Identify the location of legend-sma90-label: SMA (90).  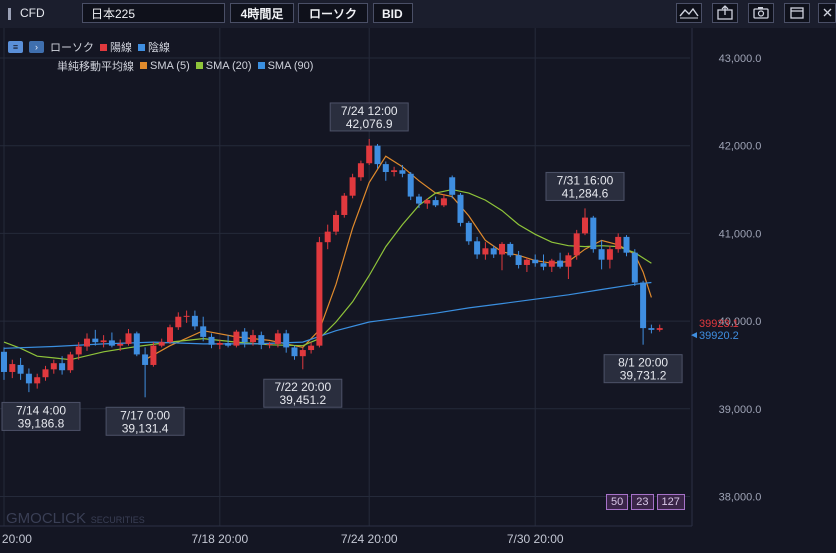
(290, 65).